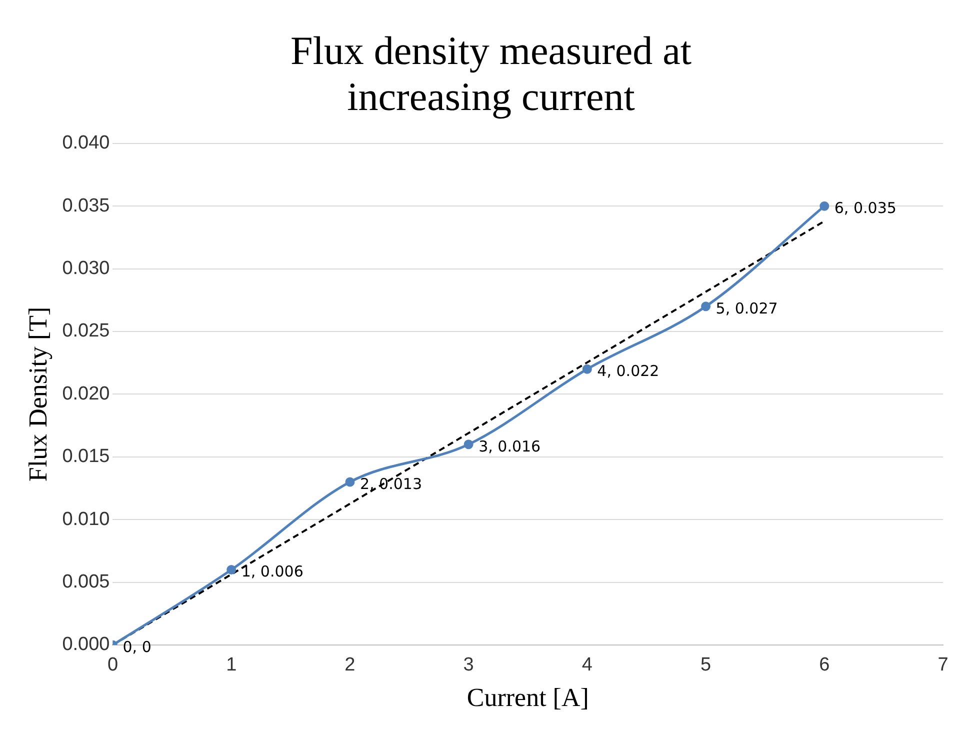 The width and height of the screenshot is (963, 729). What do you see at coordinates (587, 665) in the screenshot?
I see `x-tick-label: 4` at bounding box center [587, 665].